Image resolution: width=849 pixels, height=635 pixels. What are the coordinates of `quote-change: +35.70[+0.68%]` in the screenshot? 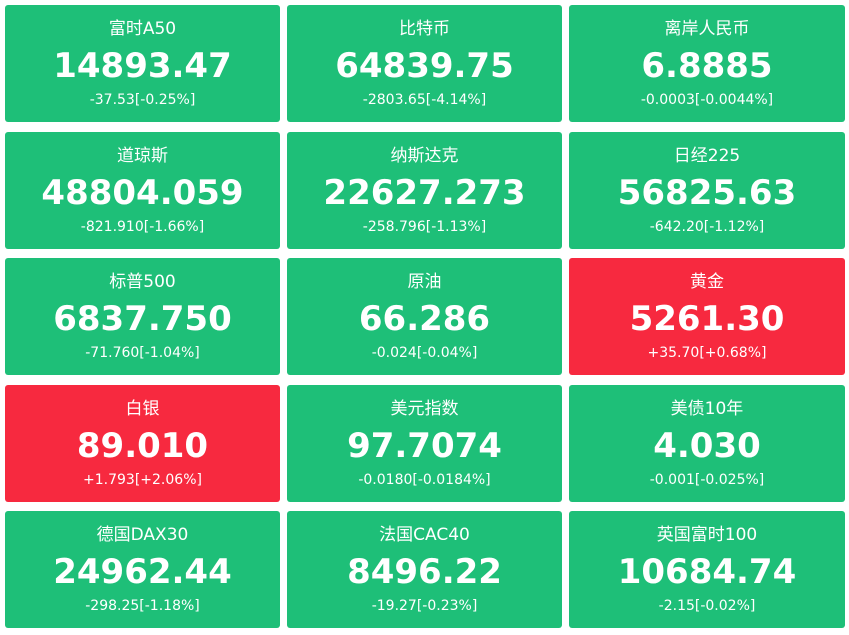 It's located at (707, 353).